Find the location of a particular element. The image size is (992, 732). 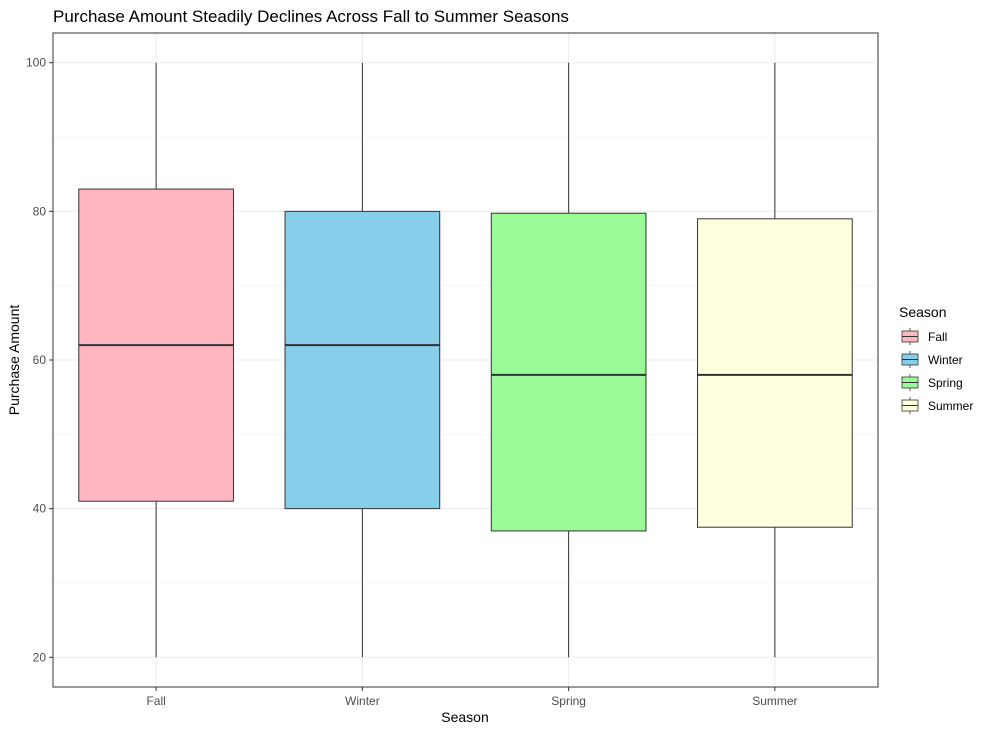

box-winter is located at coordinates (362, 360).